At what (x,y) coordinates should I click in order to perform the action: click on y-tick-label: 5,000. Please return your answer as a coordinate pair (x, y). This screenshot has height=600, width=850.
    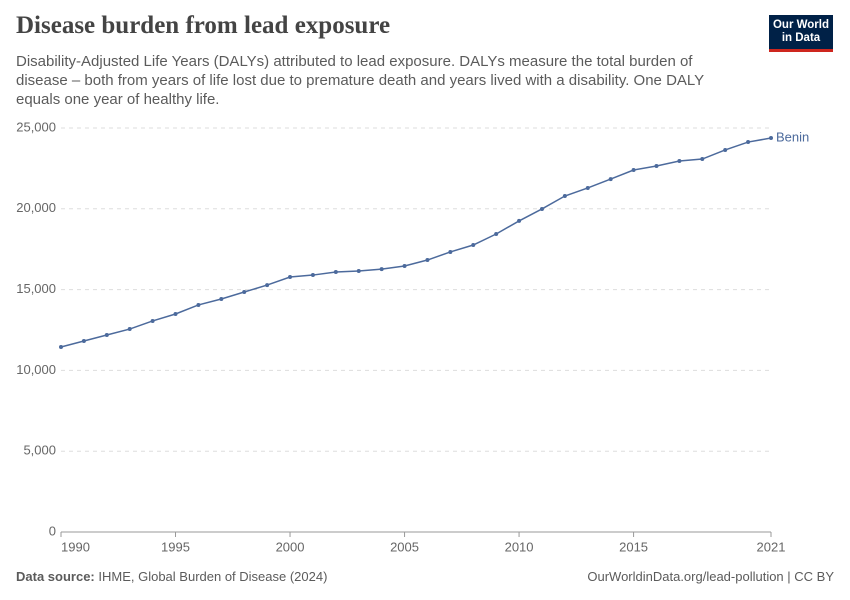
    Looking at the image, I should click on (39, 450).